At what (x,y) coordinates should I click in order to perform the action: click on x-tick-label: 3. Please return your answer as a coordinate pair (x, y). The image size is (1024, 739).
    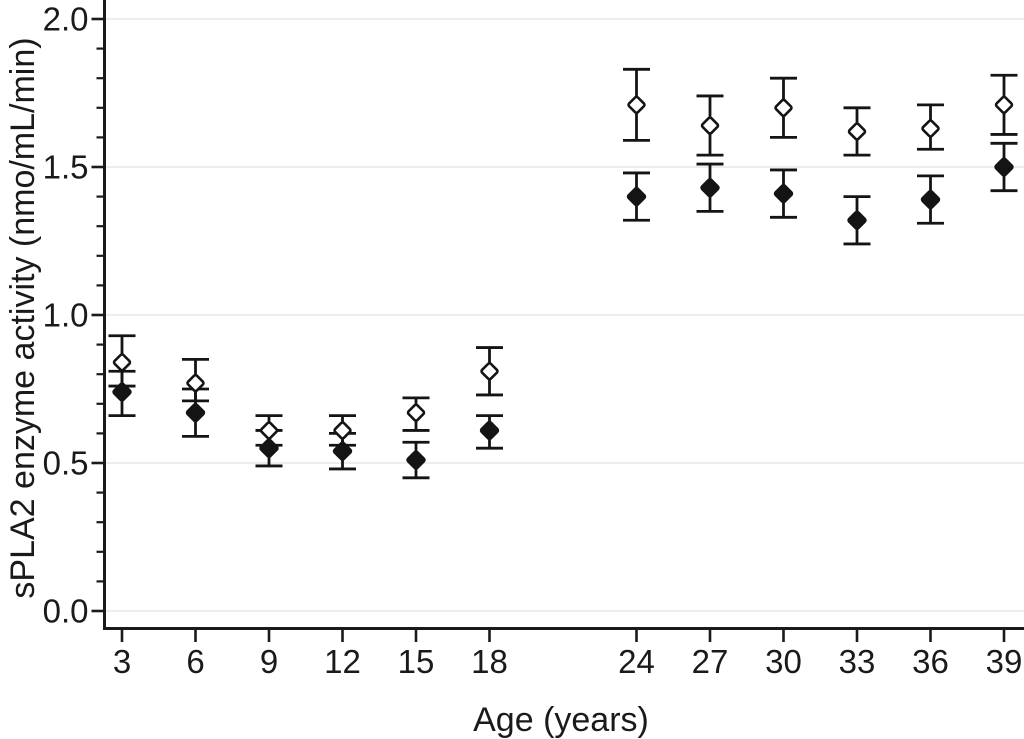
    Looking at the image, I should click on (122, 661).